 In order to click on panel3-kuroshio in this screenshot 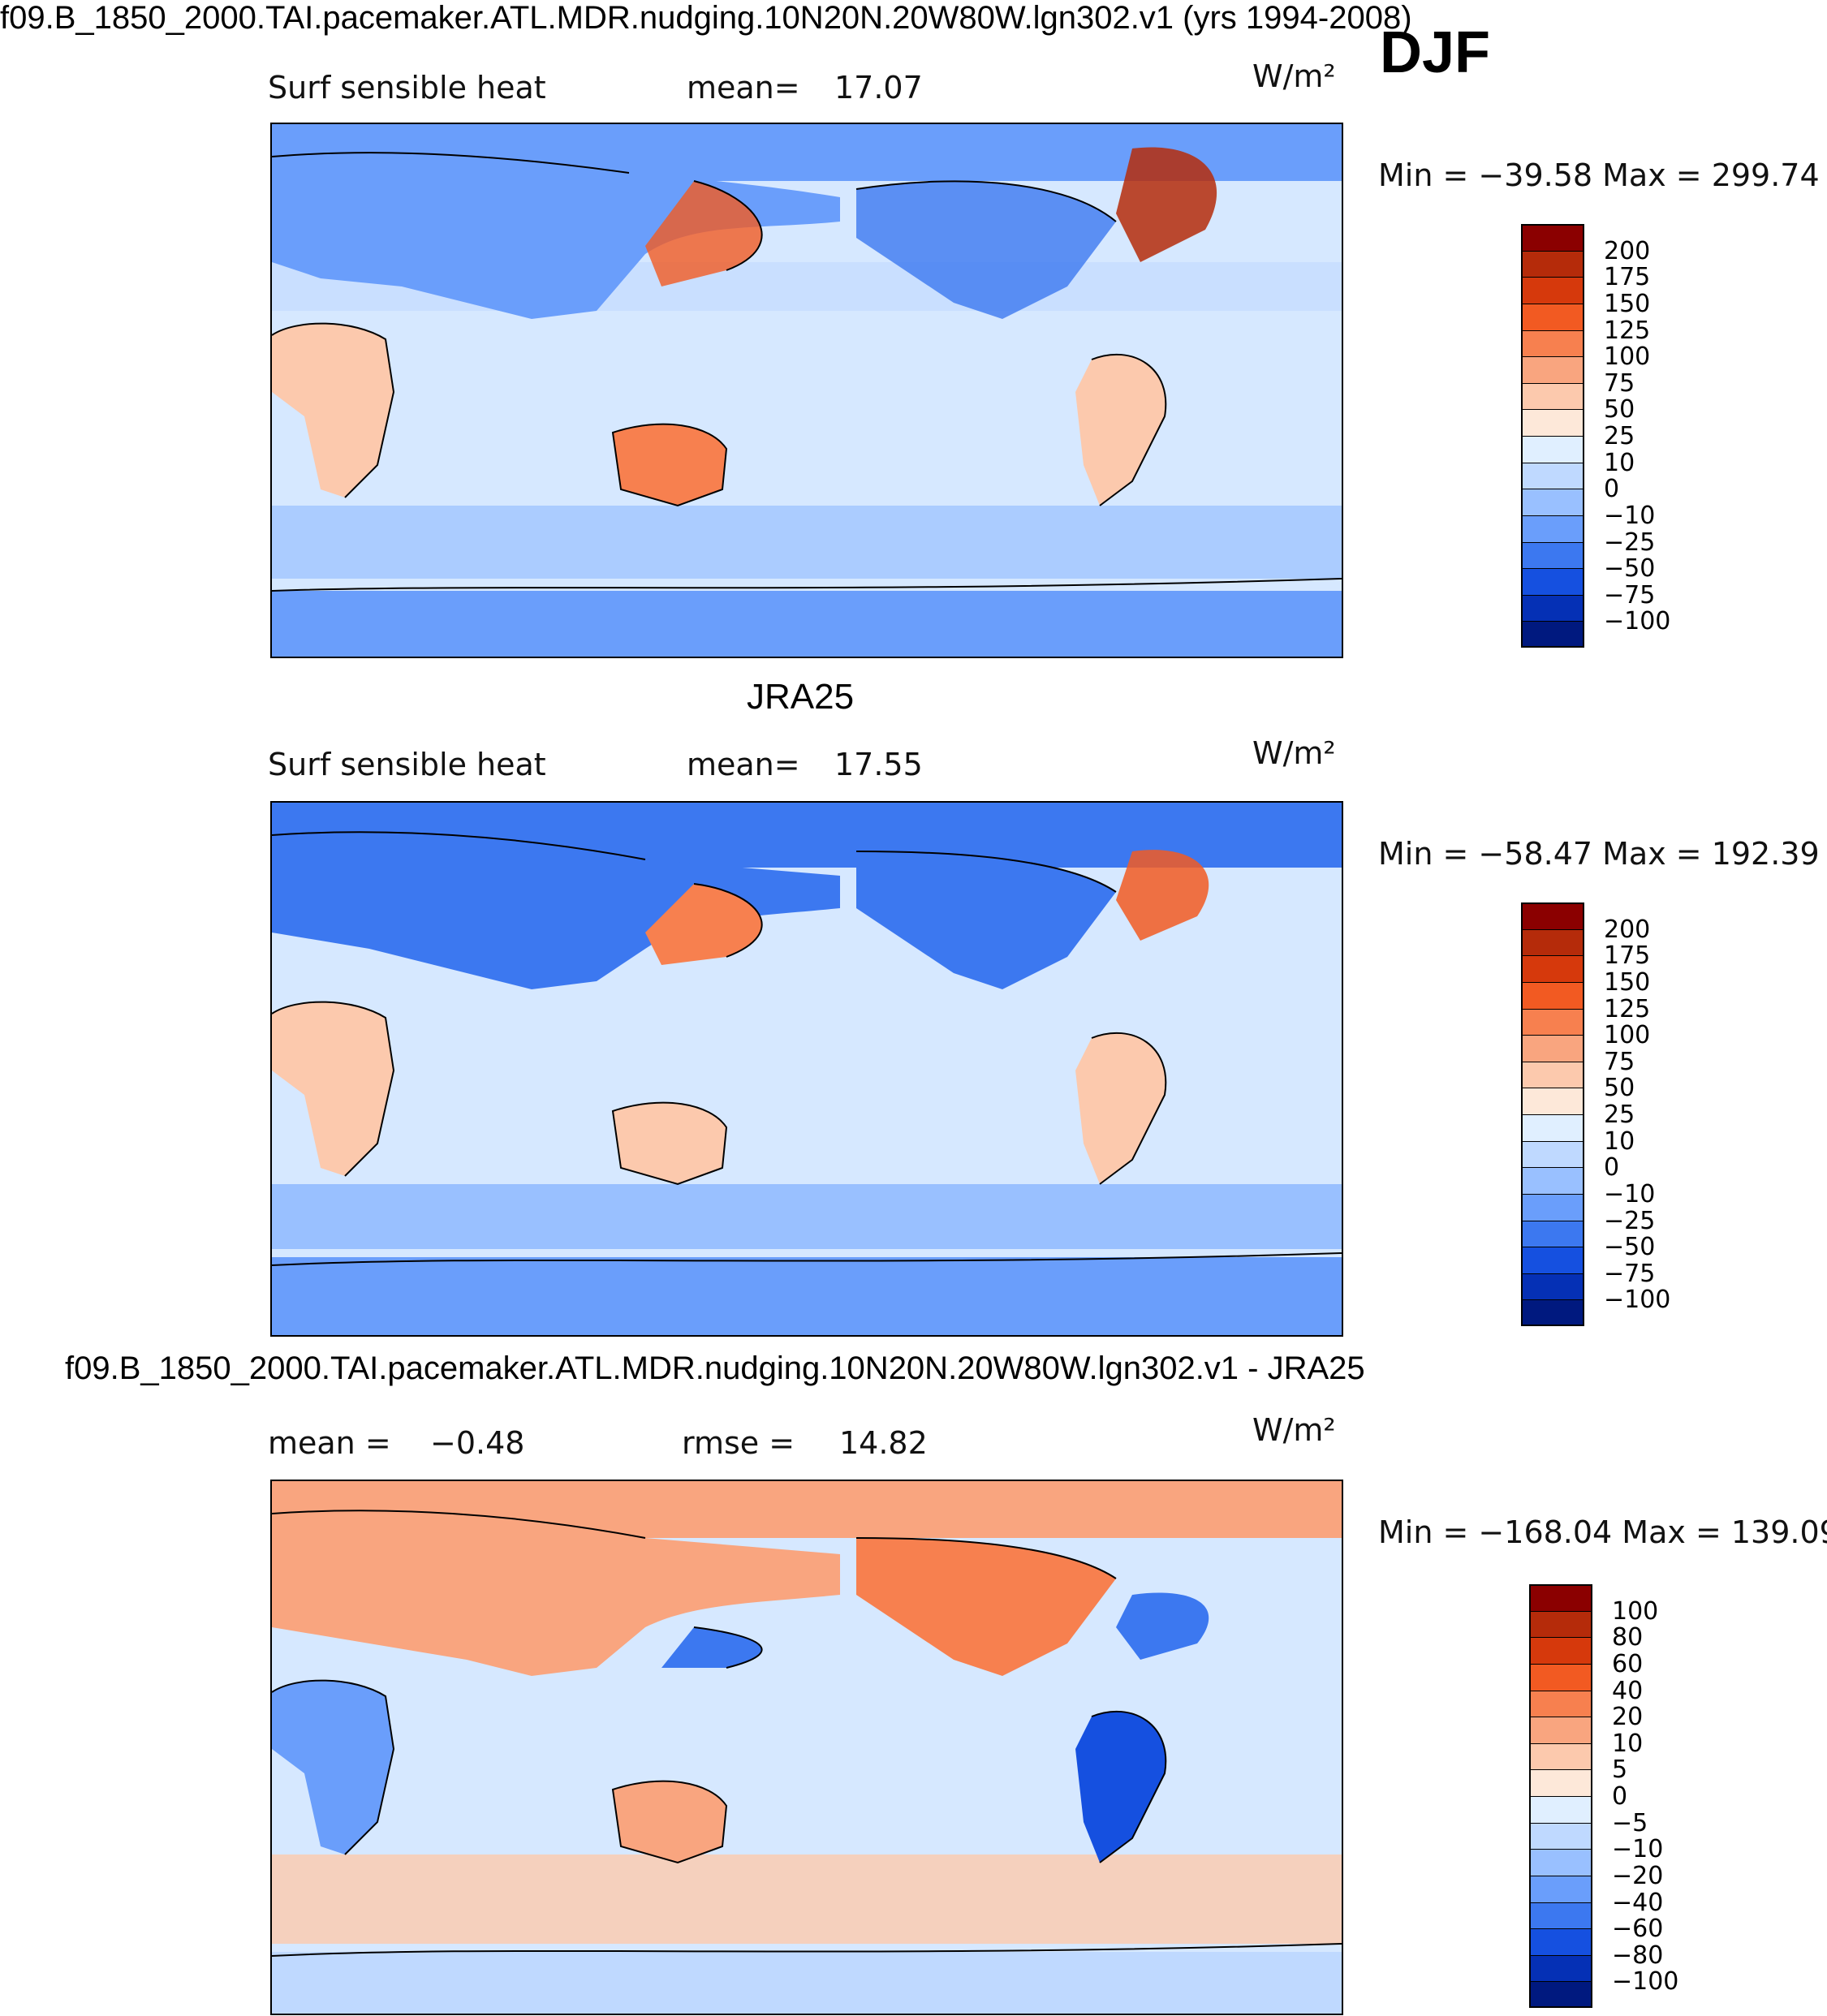, I will do `click(711, 1648)`.